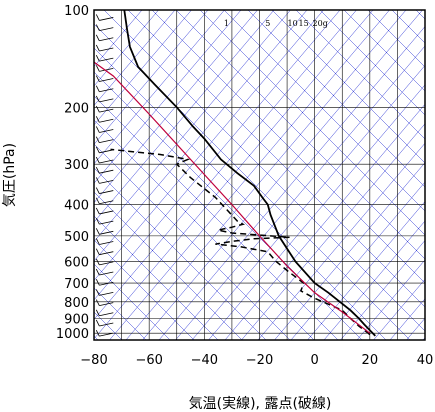  What do you see at coordinates (10, 175) in the screenshot?
I see `y-axis-title: 気圧(hPa)` at bounding box center [10, 175].